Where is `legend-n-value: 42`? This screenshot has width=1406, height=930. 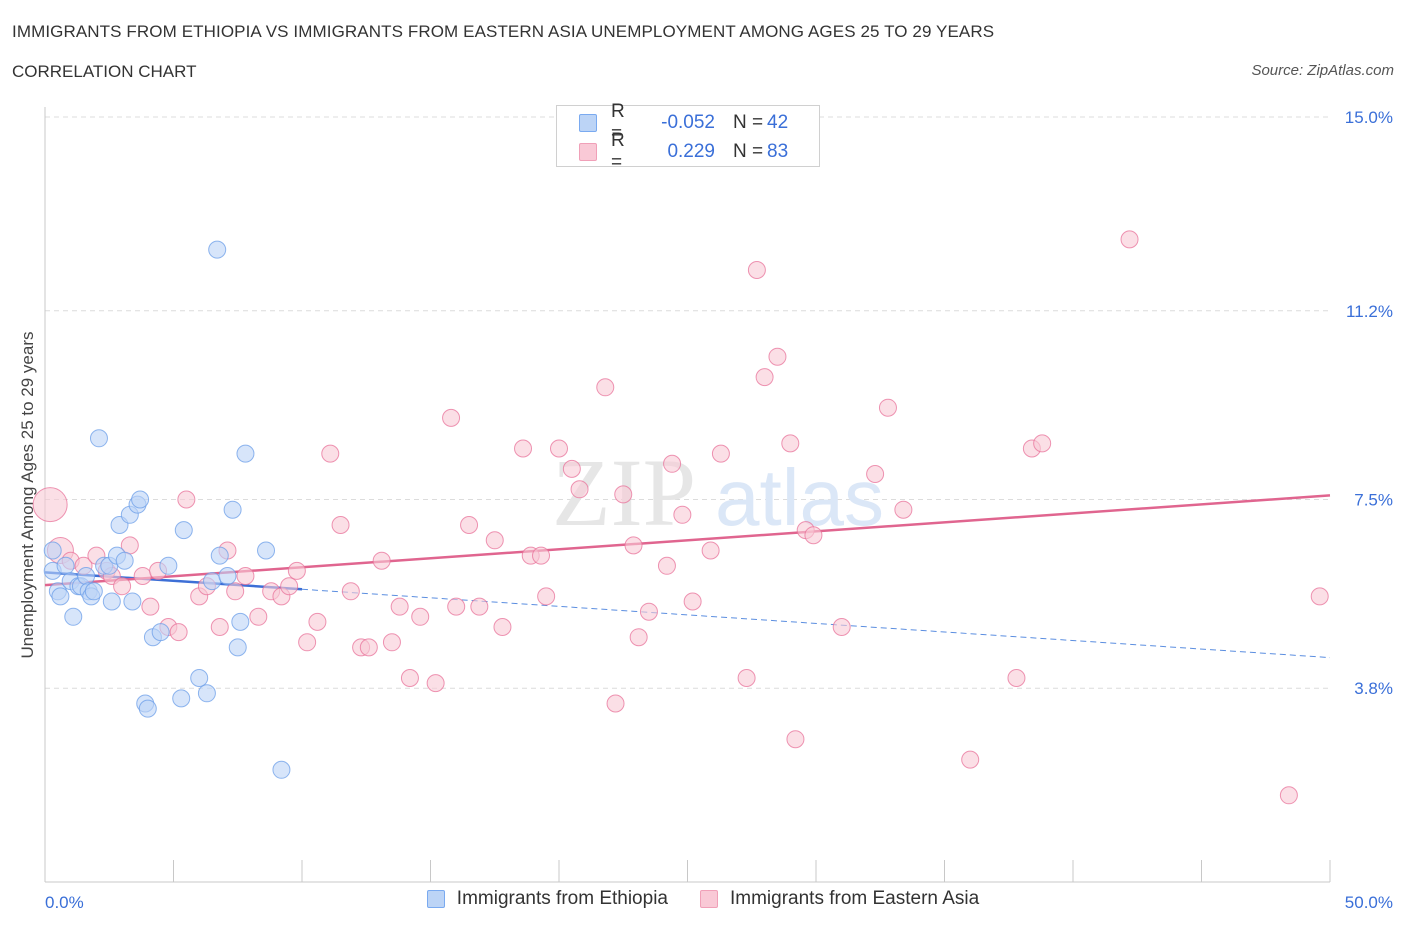
legend-n-value: 42 is located at coordinates (778, 122).